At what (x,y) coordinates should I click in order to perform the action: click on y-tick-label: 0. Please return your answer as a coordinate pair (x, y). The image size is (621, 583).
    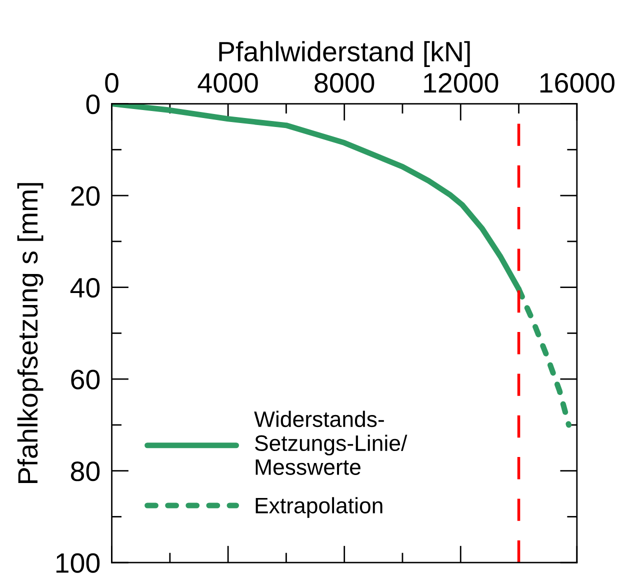
    Looking at the image, I should click on (93, 104).